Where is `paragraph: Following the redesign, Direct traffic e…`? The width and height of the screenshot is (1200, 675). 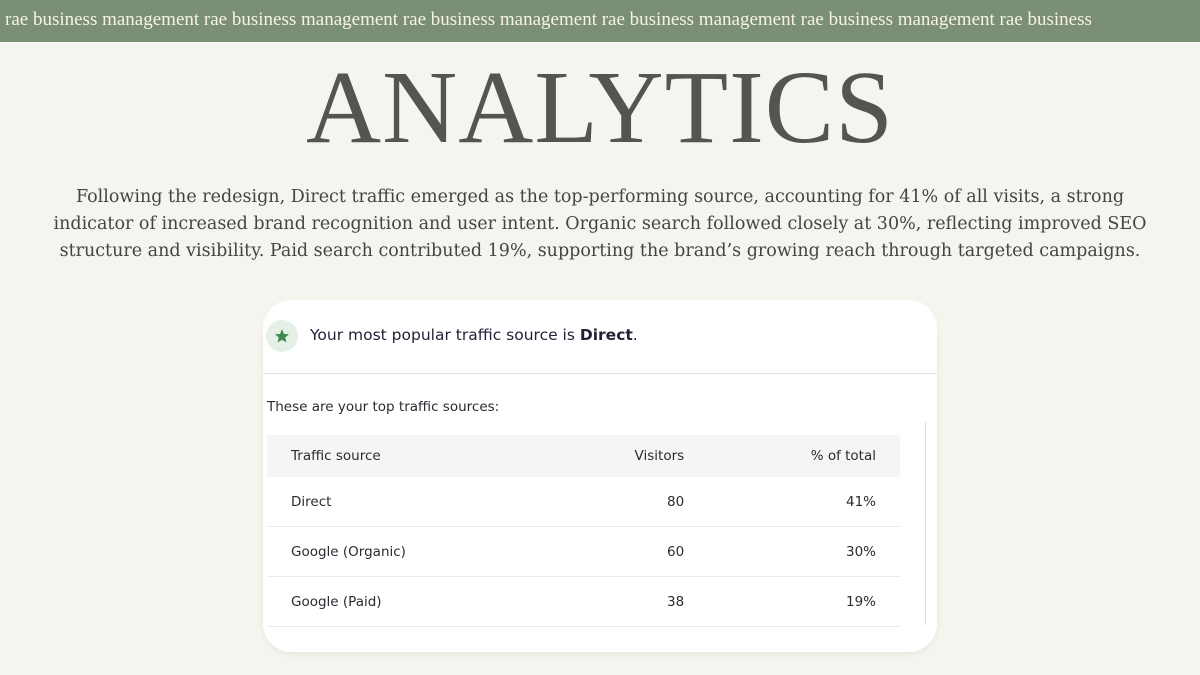
paragraph: Following the redesign, Direct traffic e… is located at coordinates (600, 224).